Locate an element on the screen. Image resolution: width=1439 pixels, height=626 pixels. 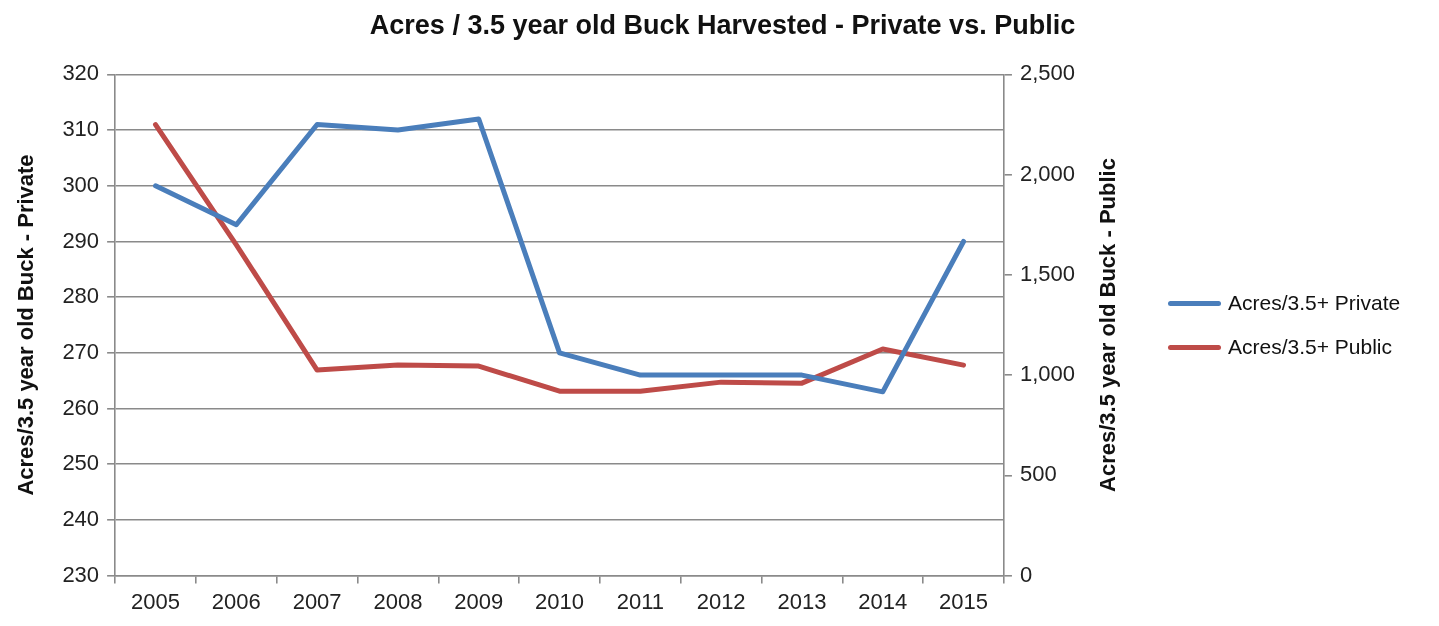
x-tick-label: 2007 is located at coordinates (317, 601).